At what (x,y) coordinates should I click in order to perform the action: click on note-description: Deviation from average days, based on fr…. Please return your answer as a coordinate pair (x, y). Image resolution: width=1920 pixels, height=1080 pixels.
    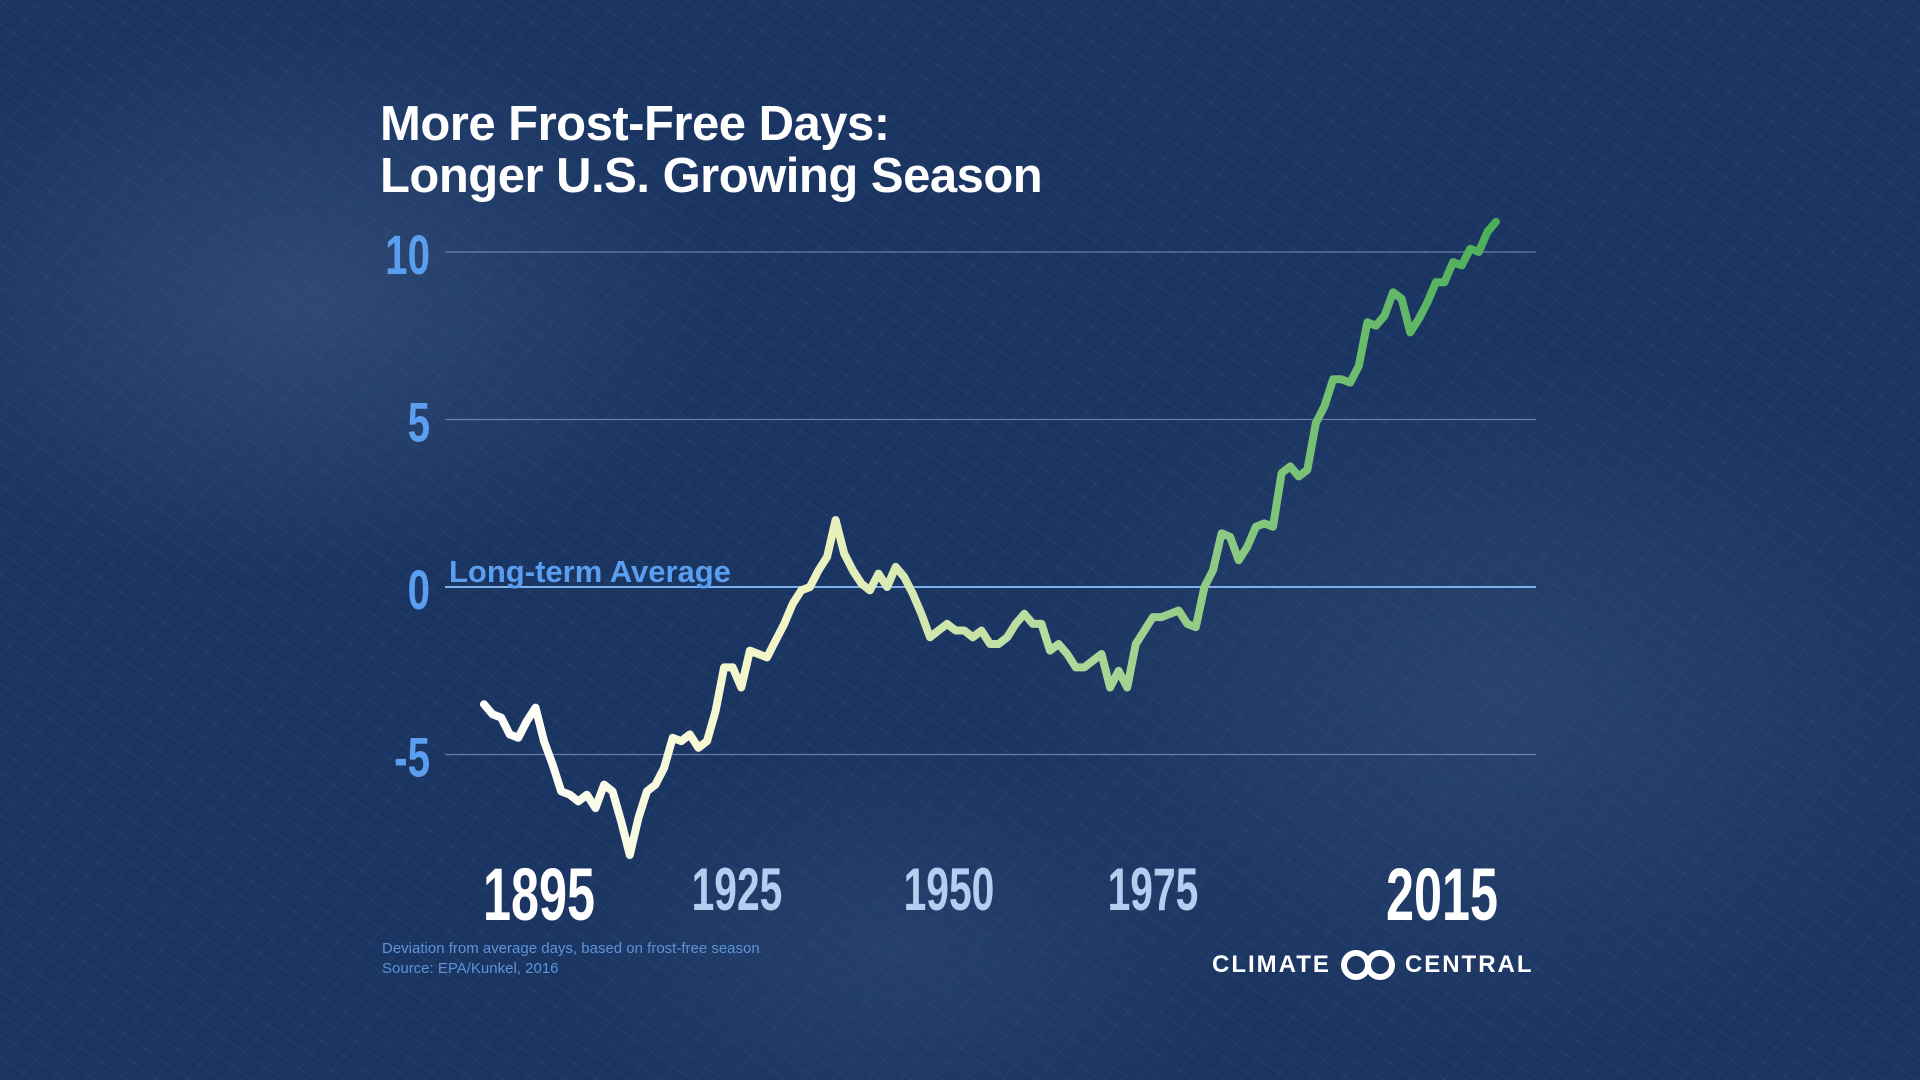
    Looking at the image, I should click on (571, 948).